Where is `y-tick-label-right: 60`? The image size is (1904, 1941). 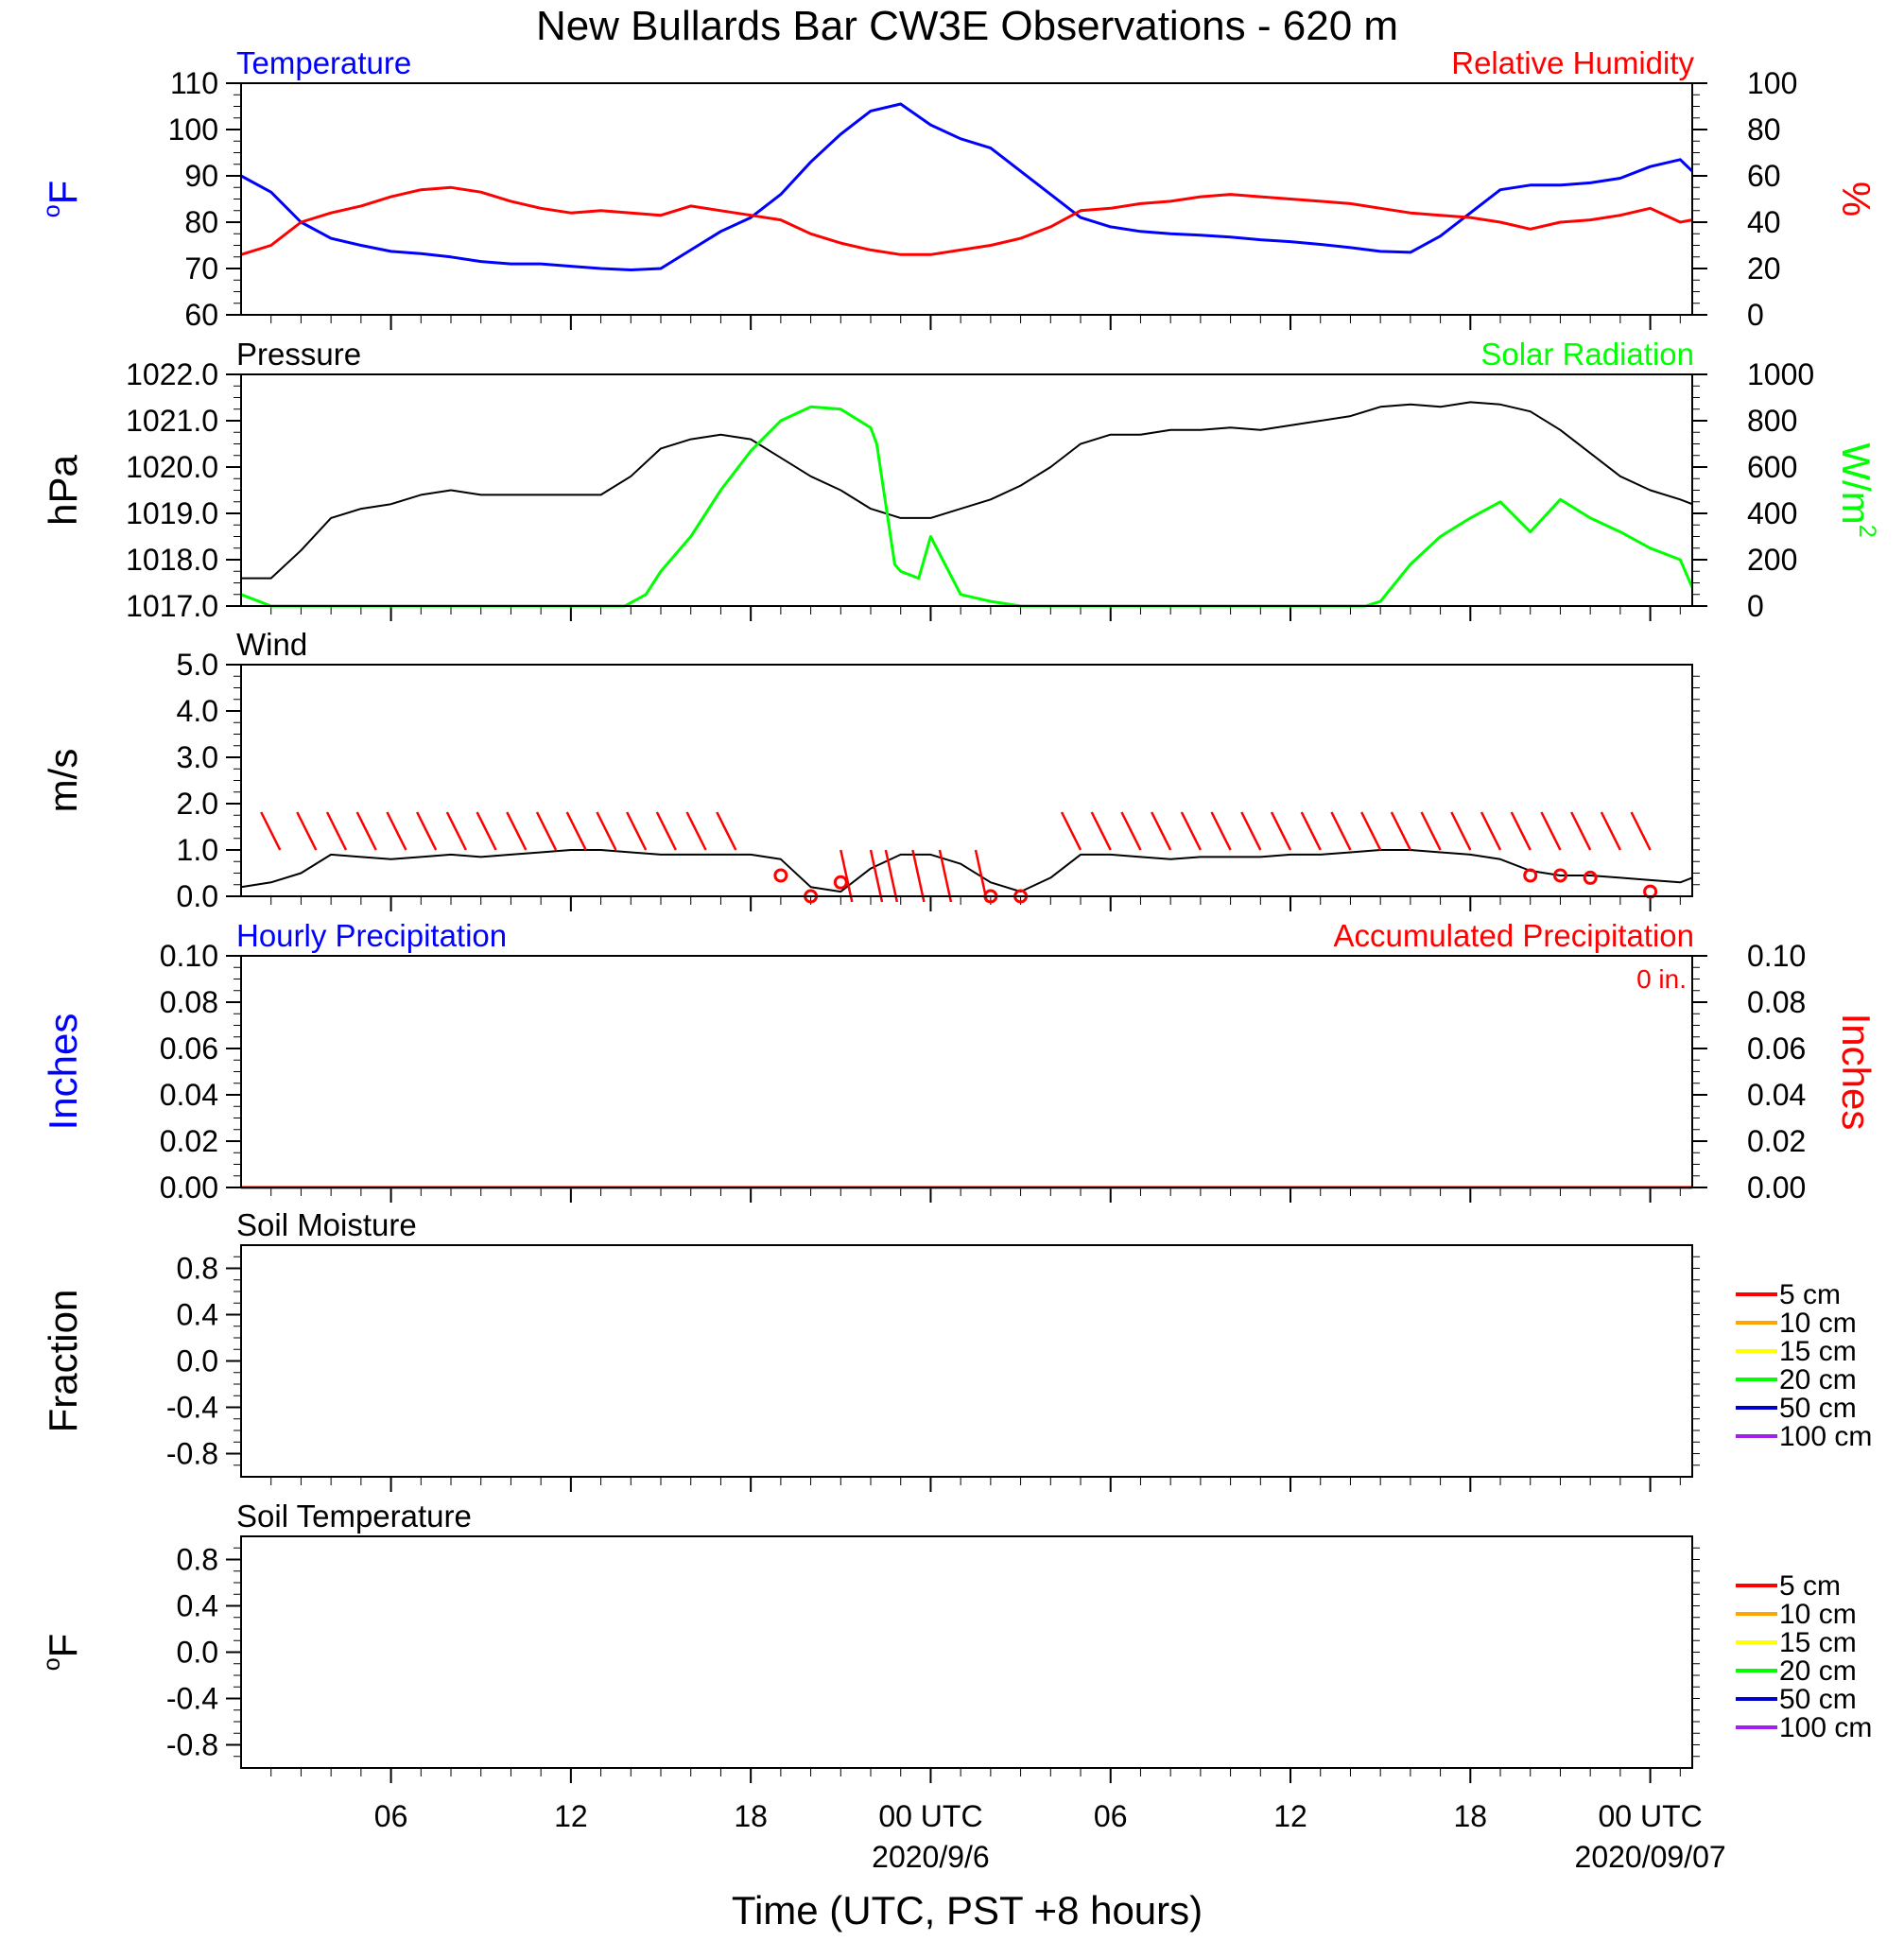 y-tick-label-right: 60 is located at coordinates (1764, 176).